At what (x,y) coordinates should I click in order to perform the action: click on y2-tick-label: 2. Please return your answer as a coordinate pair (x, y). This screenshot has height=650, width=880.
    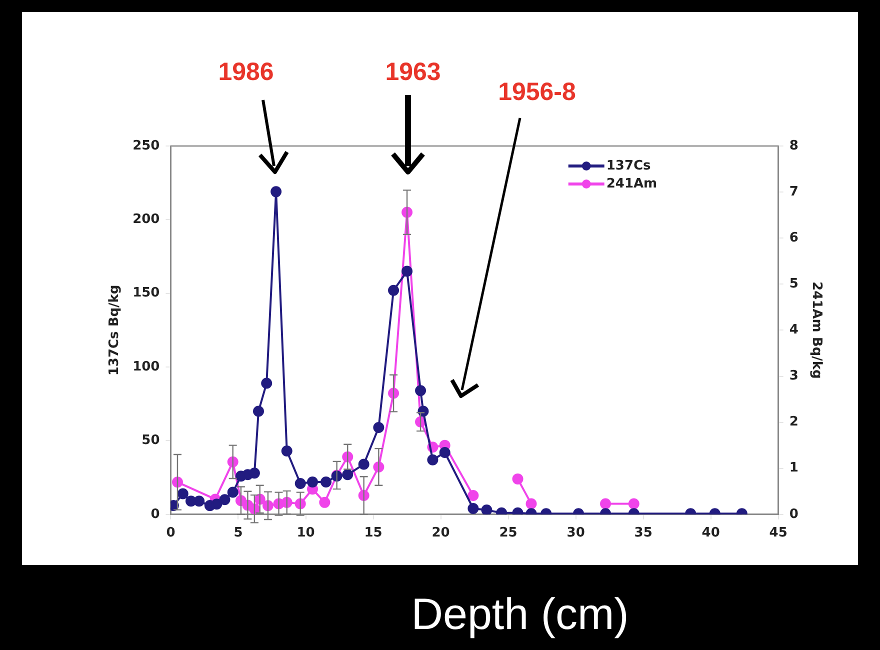
    Looking at the image, I should click on (793, 422).